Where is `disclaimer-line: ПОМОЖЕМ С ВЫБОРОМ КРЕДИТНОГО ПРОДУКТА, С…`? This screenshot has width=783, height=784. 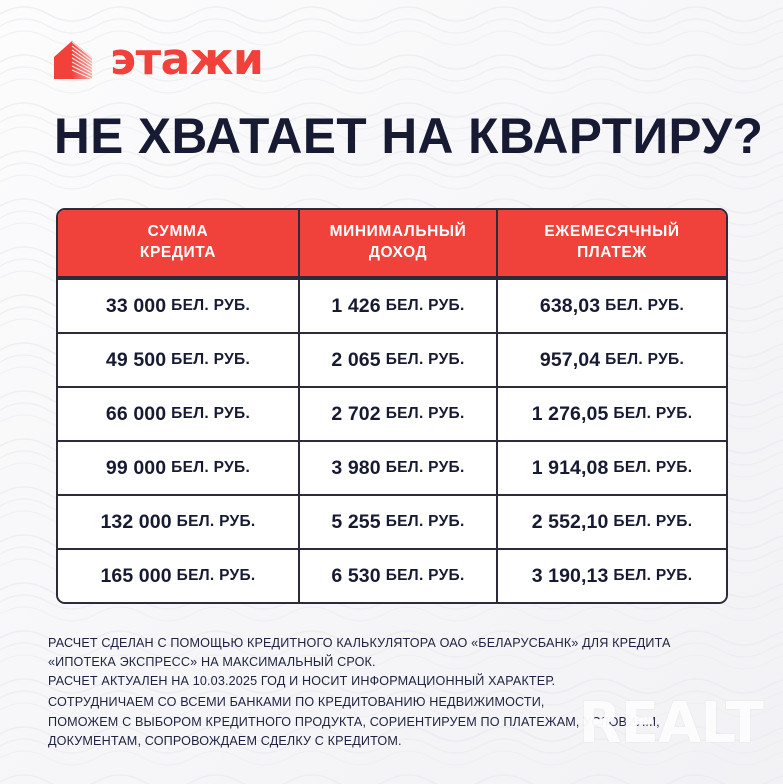
disclaimer-line: ПОМОЖЕМ С ВЫБОРОМ КРЕДИТНОГО ПРОДУКТА, С… is located at coordinates (354, 721).